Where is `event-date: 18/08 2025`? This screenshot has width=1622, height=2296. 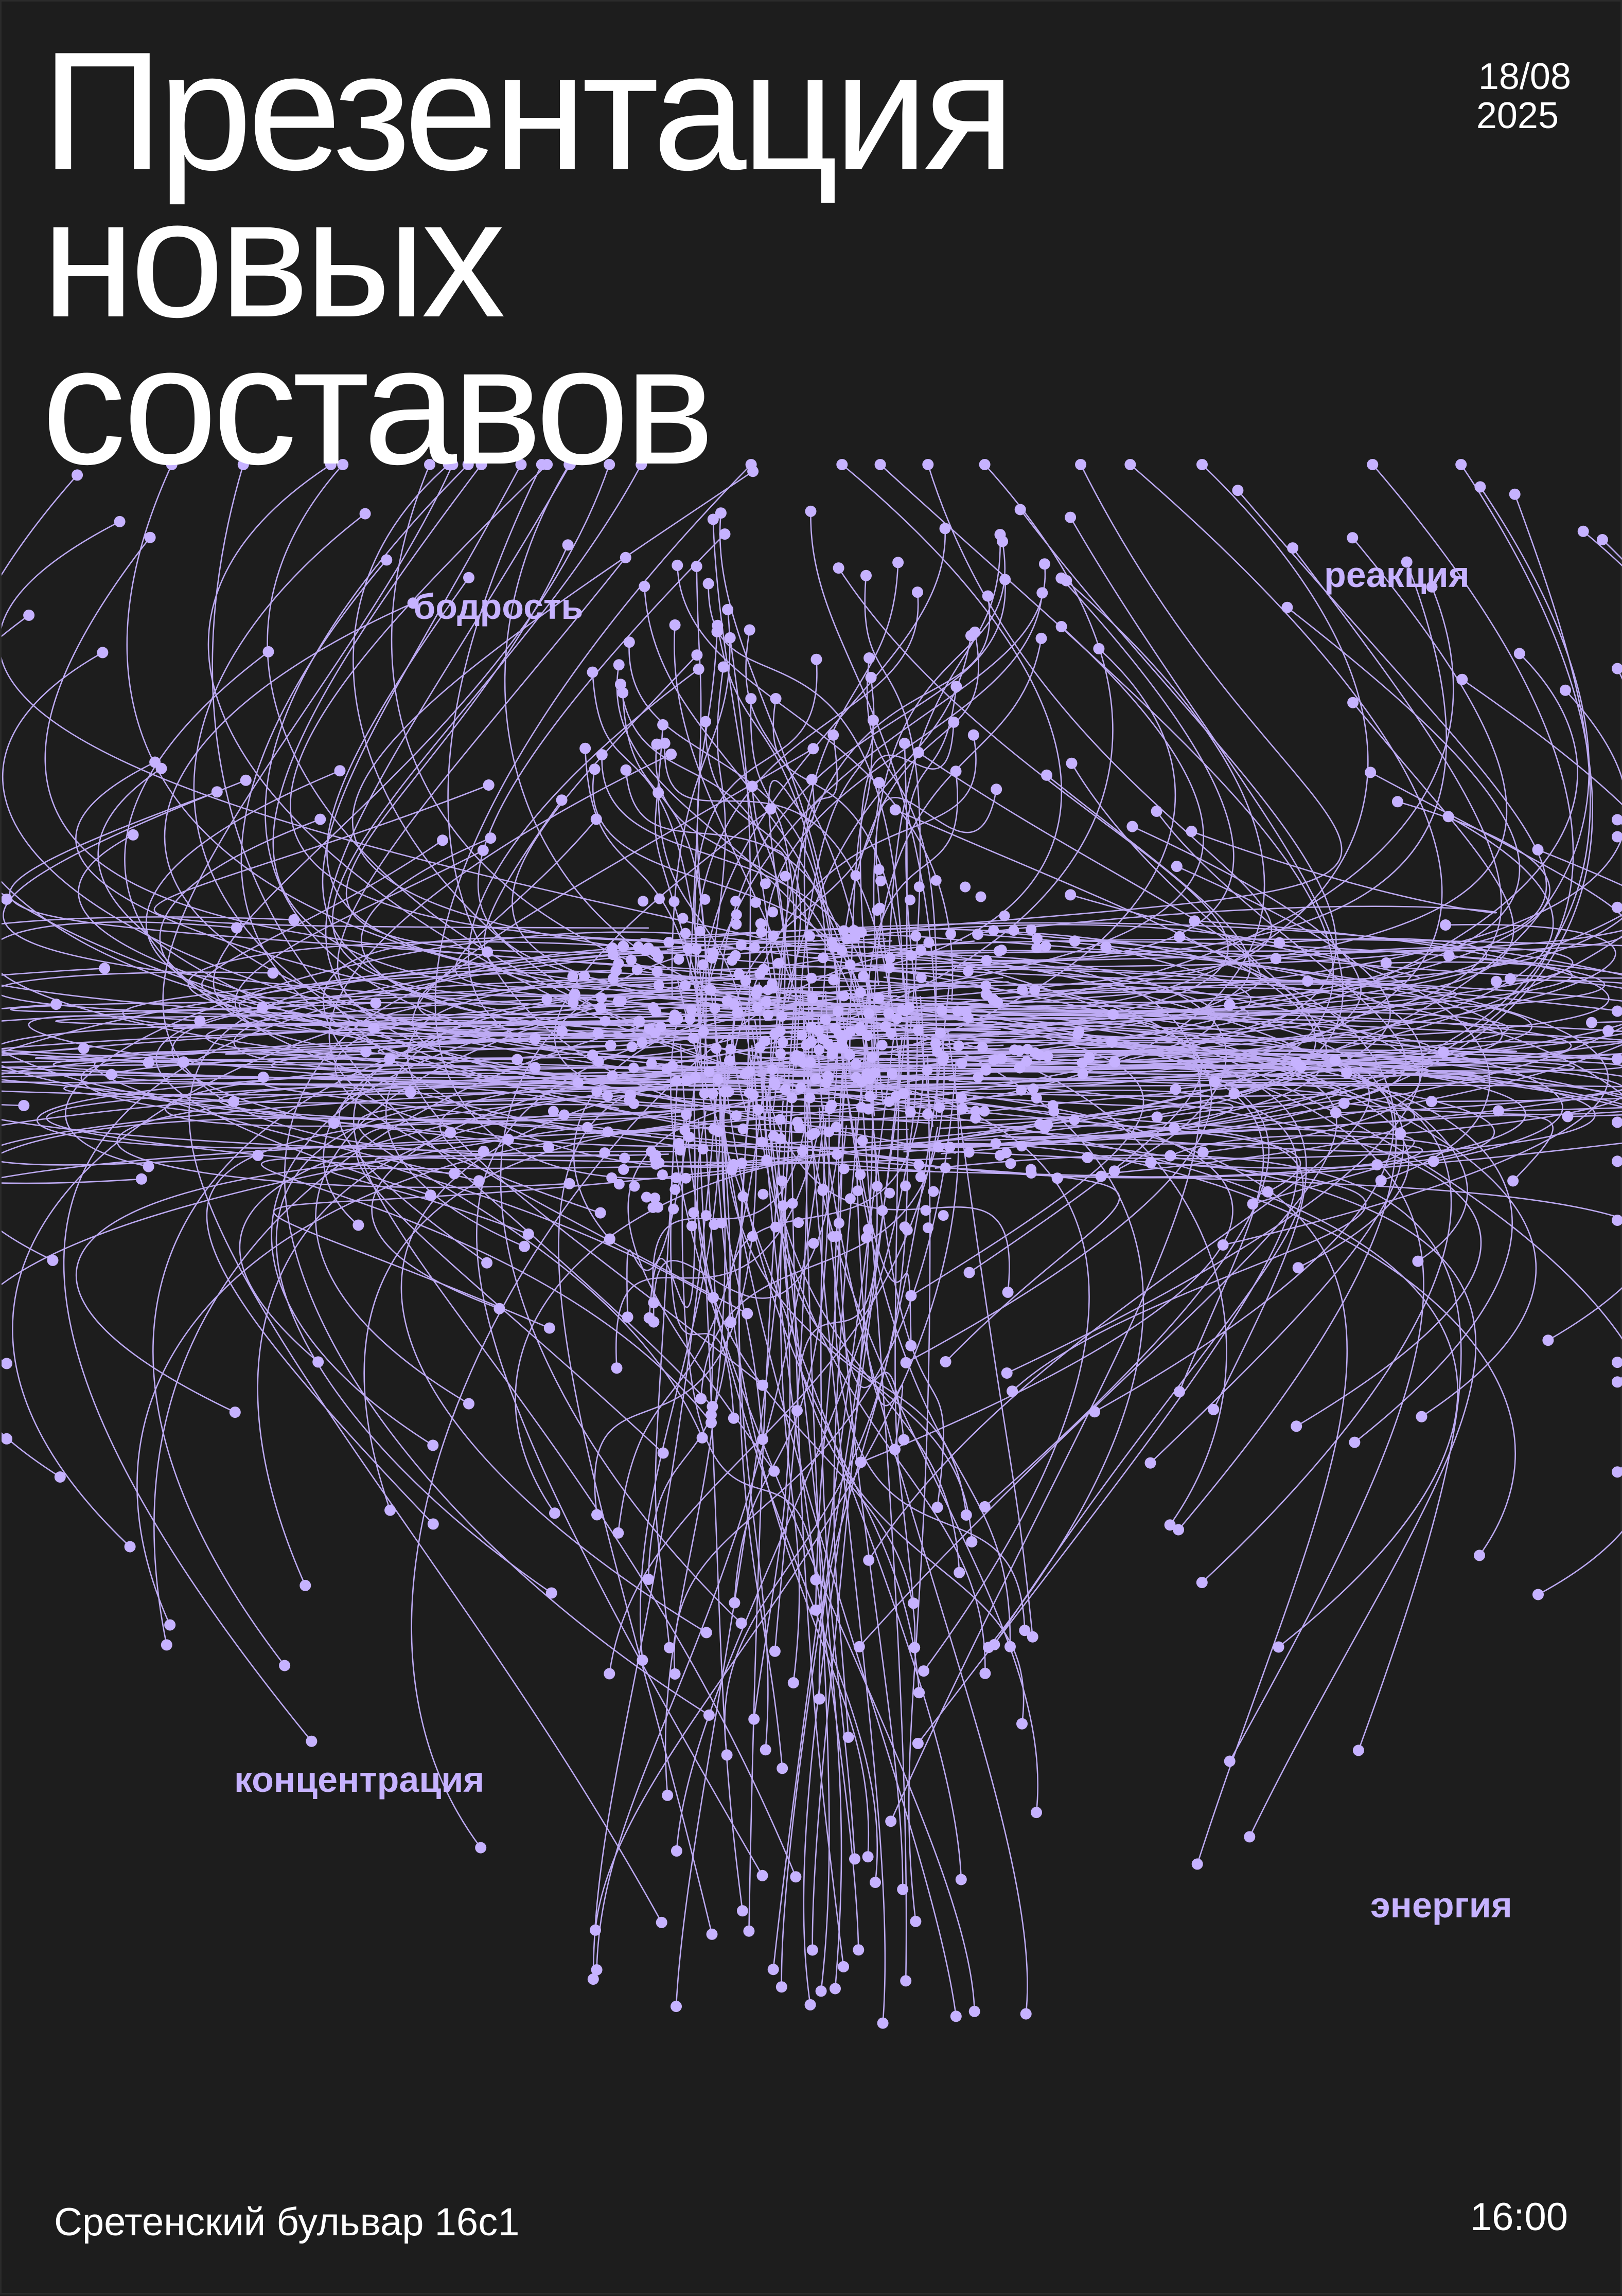
event-date: 18/08 2025 is located at coordinates (1504, 96).